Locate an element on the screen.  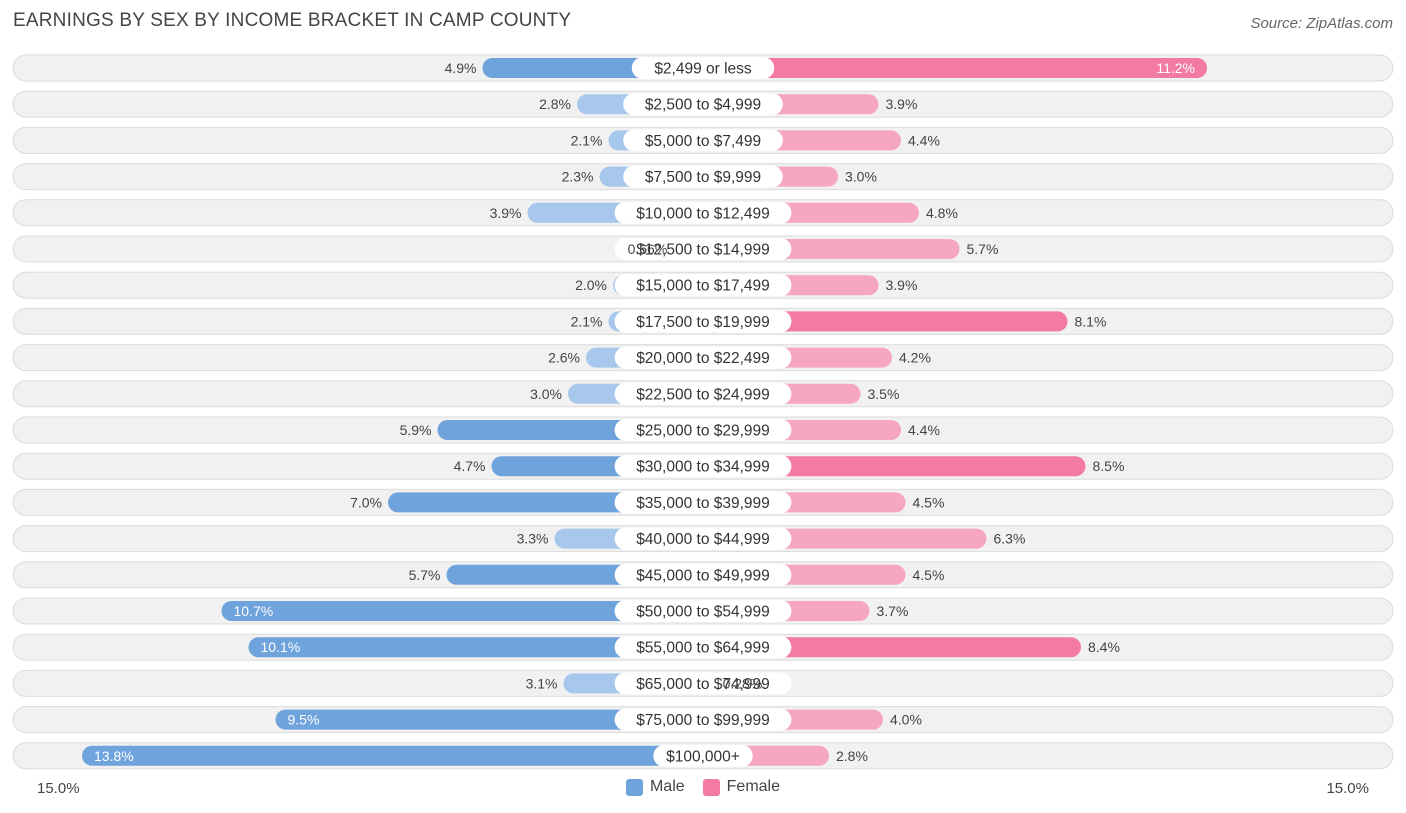
category-label: $12,500 to $14,999 is located at coordinates (703, 250).